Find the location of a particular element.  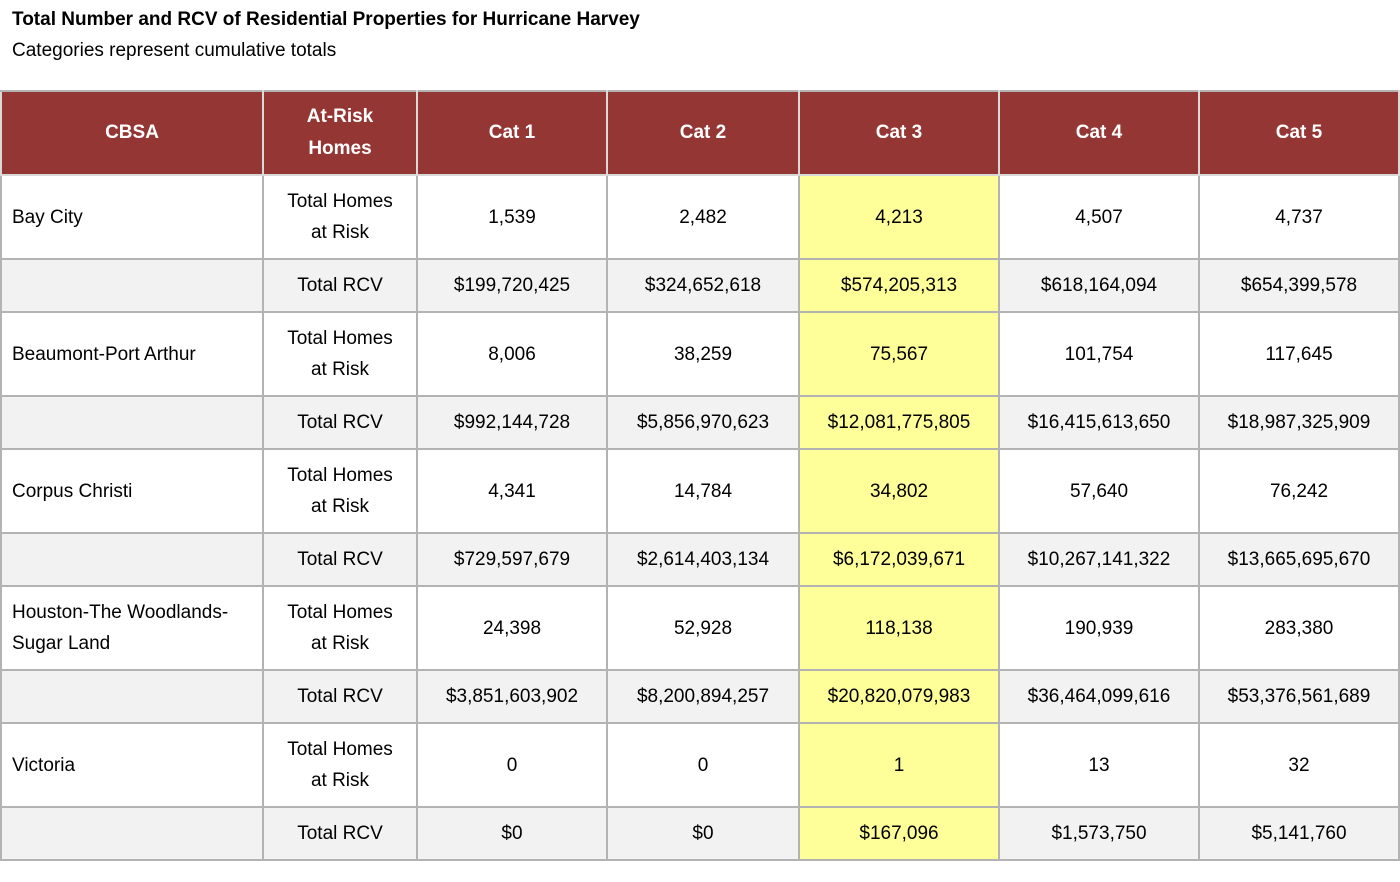

homes-cat4-cell: 101,754 is located at coordinates (1099, 354).